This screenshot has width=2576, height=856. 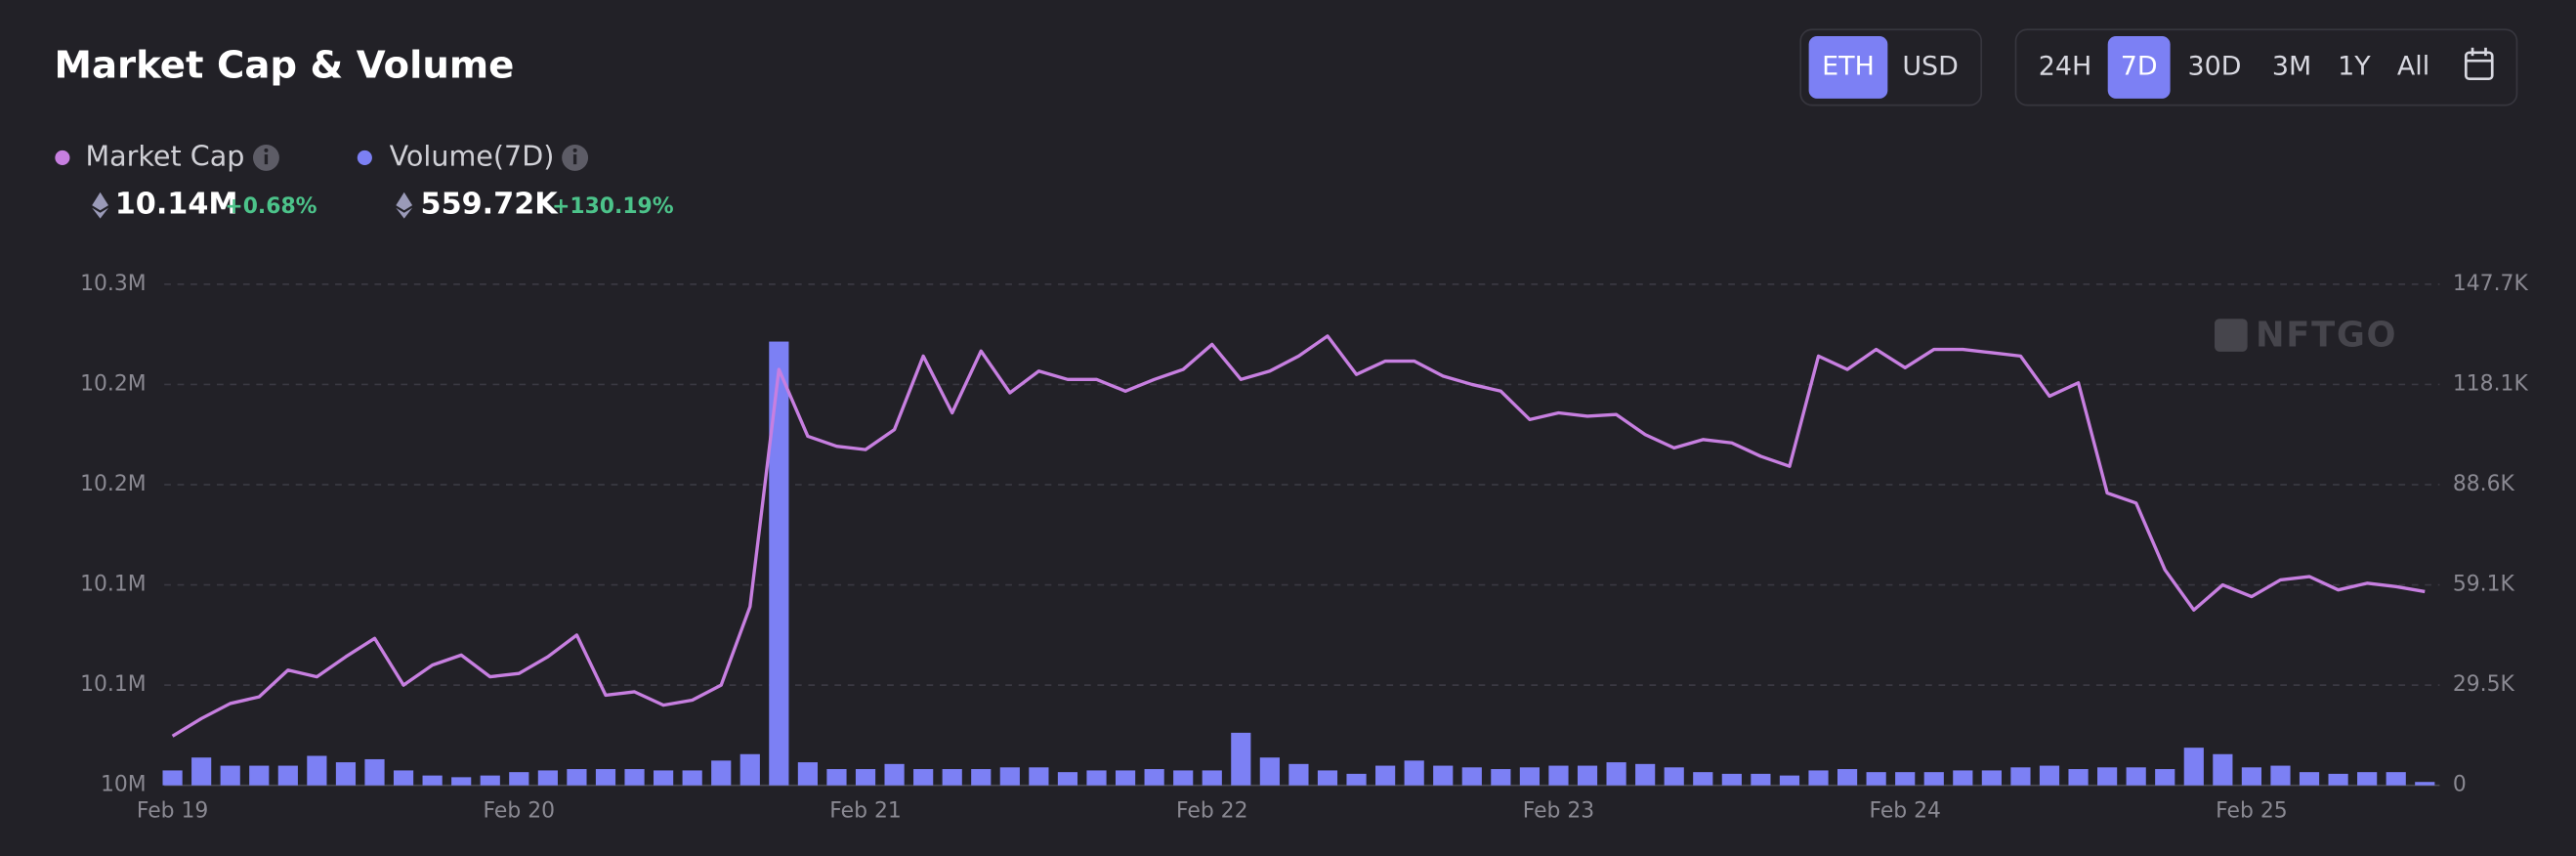 I want to click on x-tick-label: Feb 21, so click(x=865, y=811).